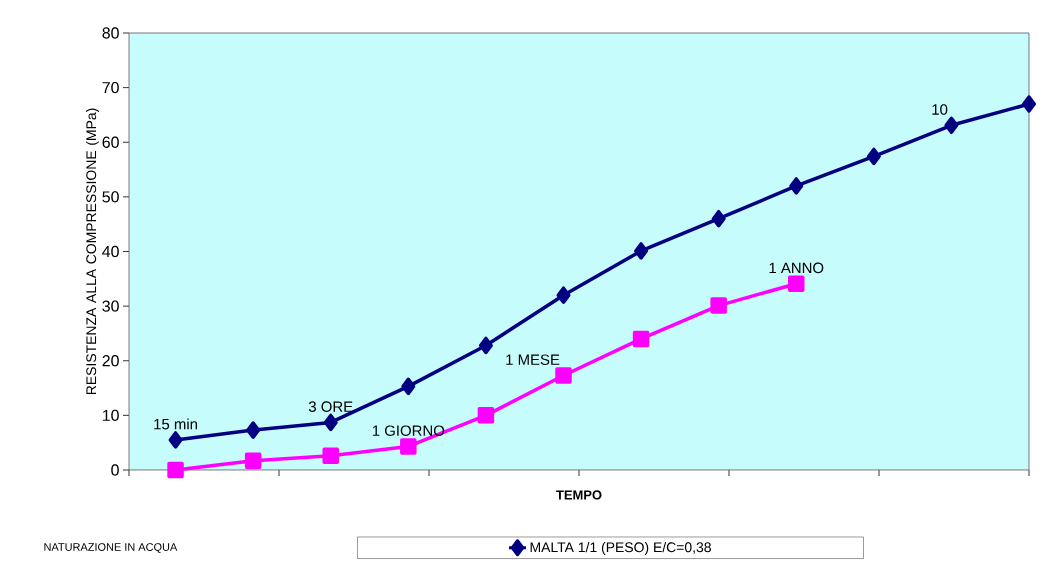  I want to click on y-tick-label: 20, so click(110, 361).